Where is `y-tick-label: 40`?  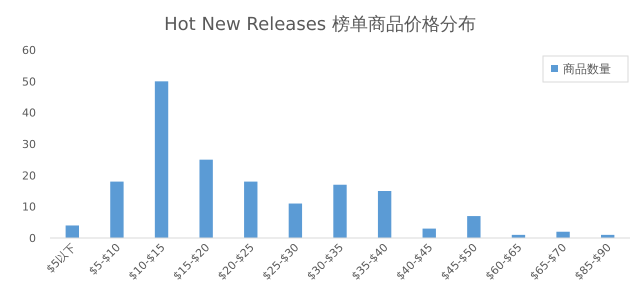 y-tick-label: 40 is located at coordinates (29, 113).